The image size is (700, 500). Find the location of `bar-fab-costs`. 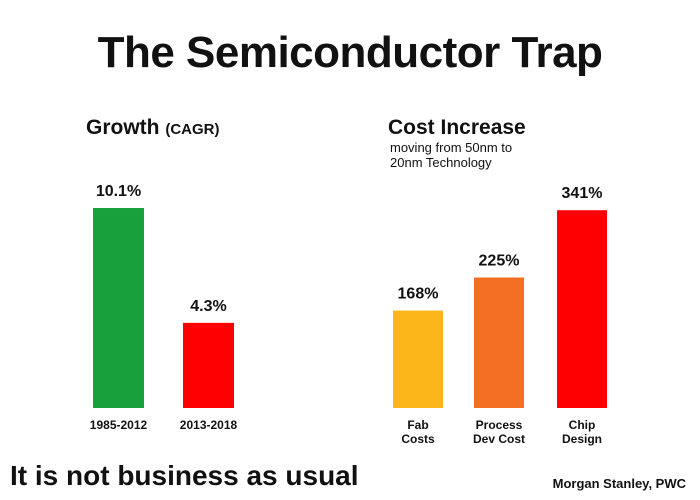

bar-fab-costs is located at coordinates (418, 359).